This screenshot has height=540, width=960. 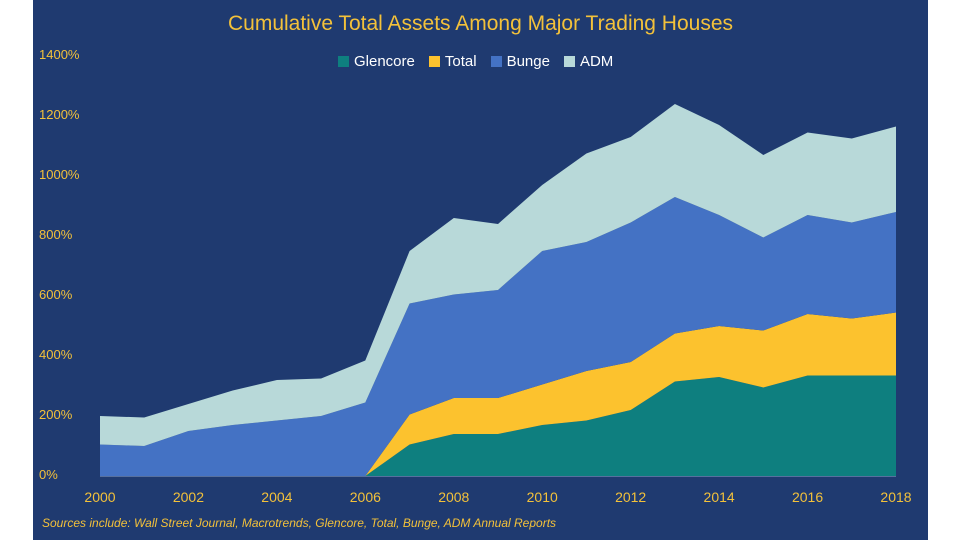 I want to click on x-tick-label: 2004, so click(x=277, y=497).